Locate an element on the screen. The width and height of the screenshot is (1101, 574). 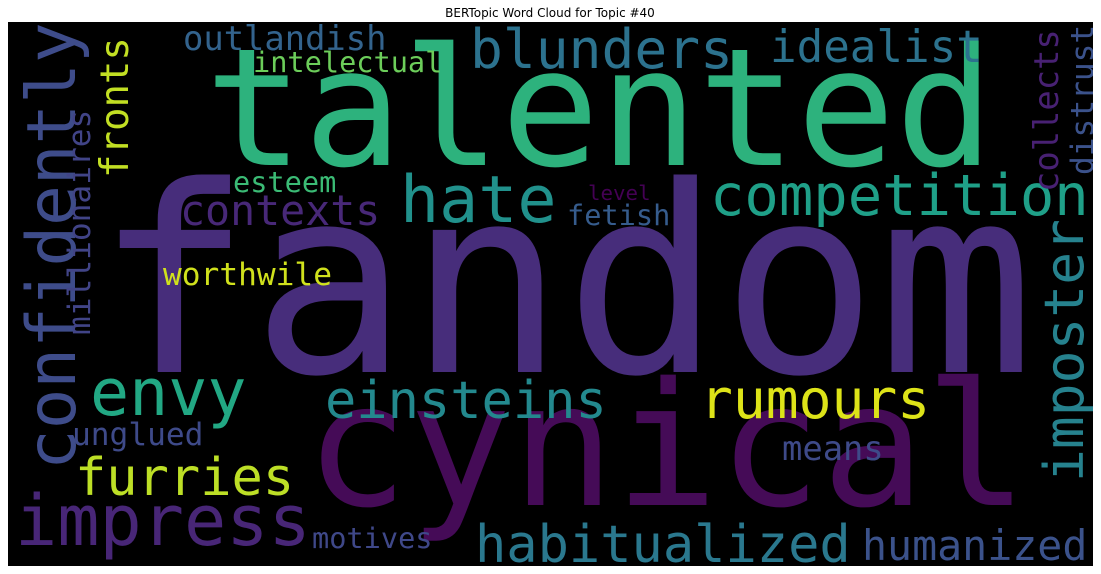
word: einsteins is located at coordinates (466, 401).